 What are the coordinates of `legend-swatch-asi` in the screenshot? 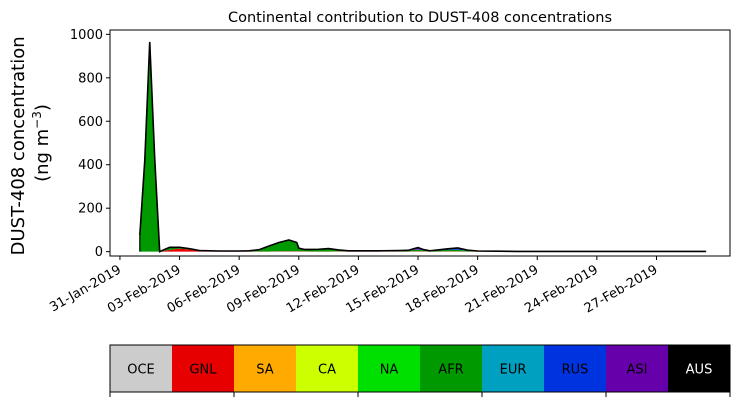 It's located at (637, 368).